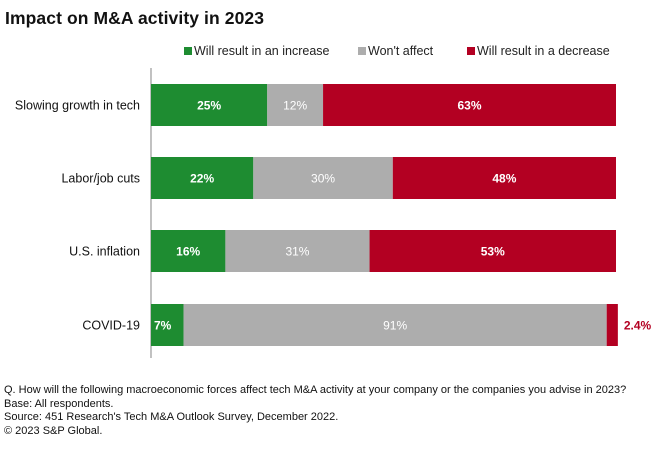 The height and width of the screenshot is (461, 660). What do you see at coordinates (77, 106) in the screenshot?
I see `category-label: Slowing growth in tech` at bounding box center [77, 106].